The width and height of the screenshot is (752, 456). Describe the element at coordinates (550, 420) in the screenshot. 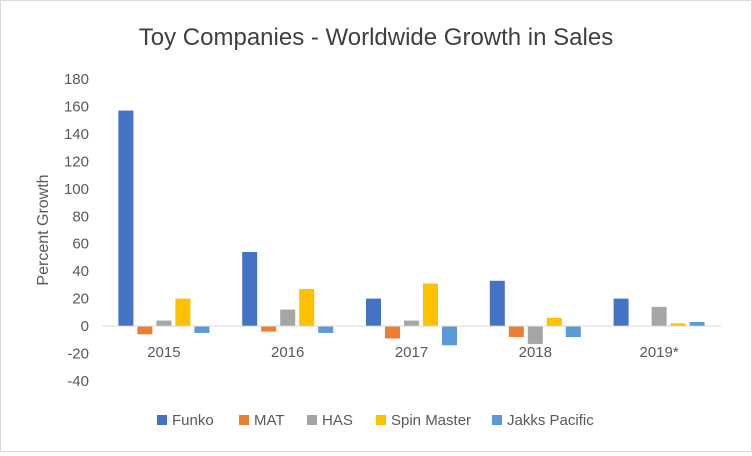

I see `legend-label: Jakks Pacific` at that location.